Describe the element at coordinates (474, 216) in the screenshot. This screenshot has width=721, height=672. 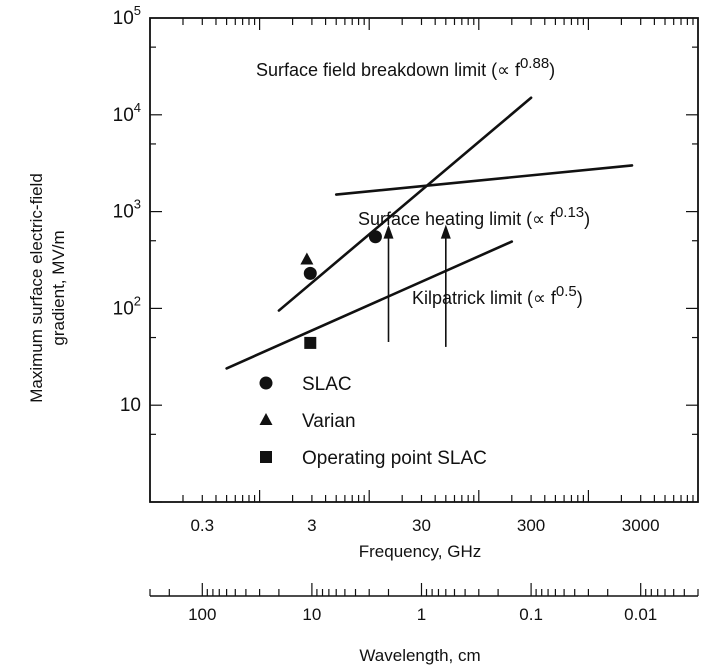
I see `series-label: Surface heating limit (∝ f0.13)` at that location.